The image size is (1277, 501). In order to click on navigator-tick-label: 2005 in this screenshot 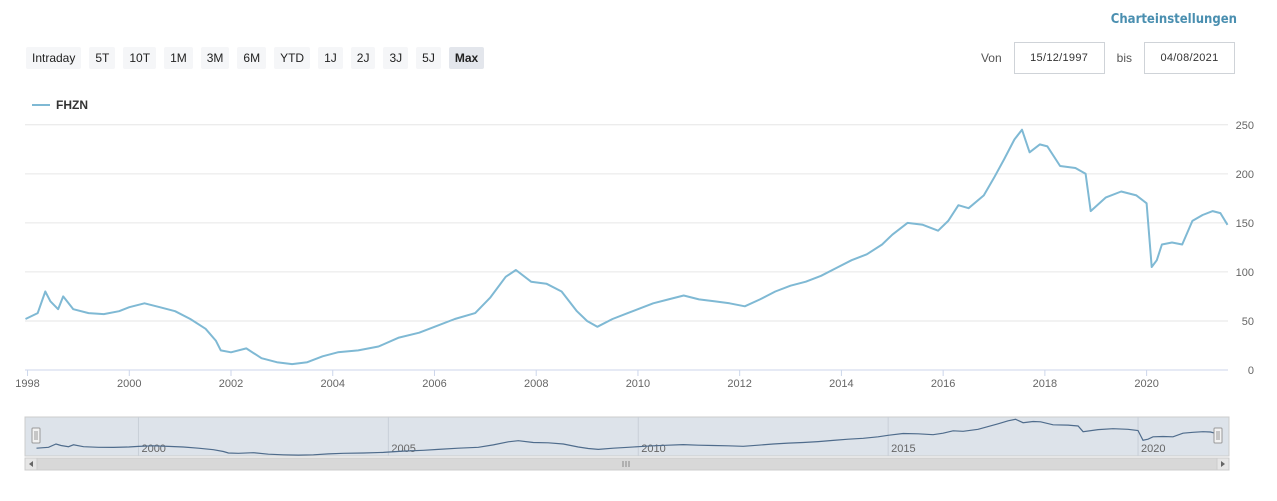, I will do `click(403, 449)`.